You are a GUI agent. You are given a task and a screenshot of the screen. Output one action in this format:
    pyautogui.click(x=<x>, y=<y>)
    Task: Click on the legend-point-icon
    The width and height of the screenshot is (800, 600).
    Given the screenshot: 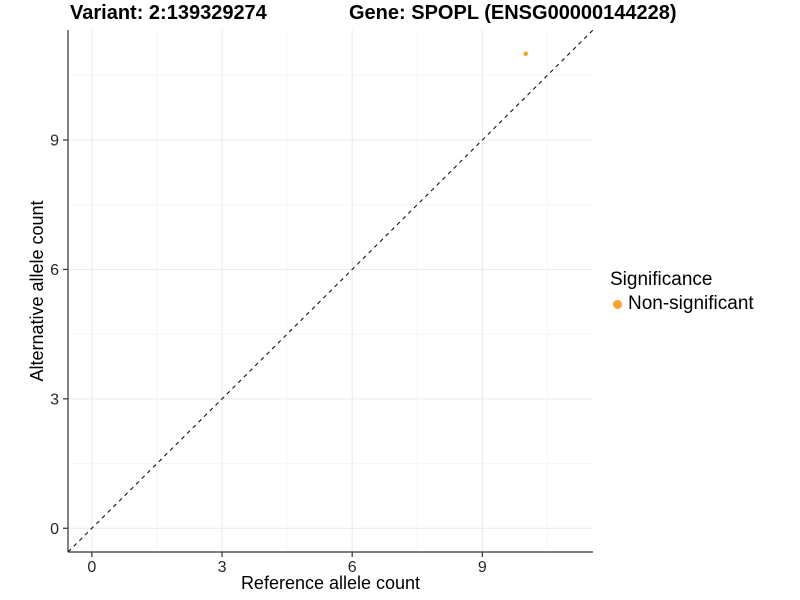 What is the action you would take?
    pyautogui.click(x=617, y=304)
    